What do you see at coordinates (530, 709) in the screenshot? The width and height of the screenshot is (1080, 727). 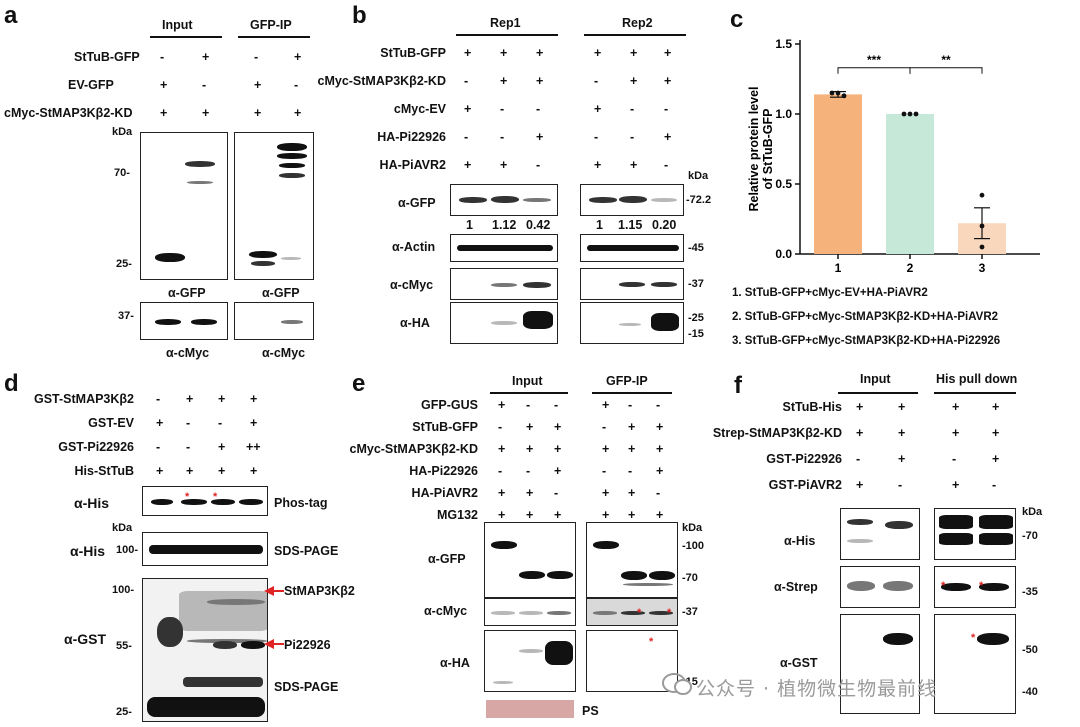 I see `ponceau-stain` at bounding box center [530, 709].